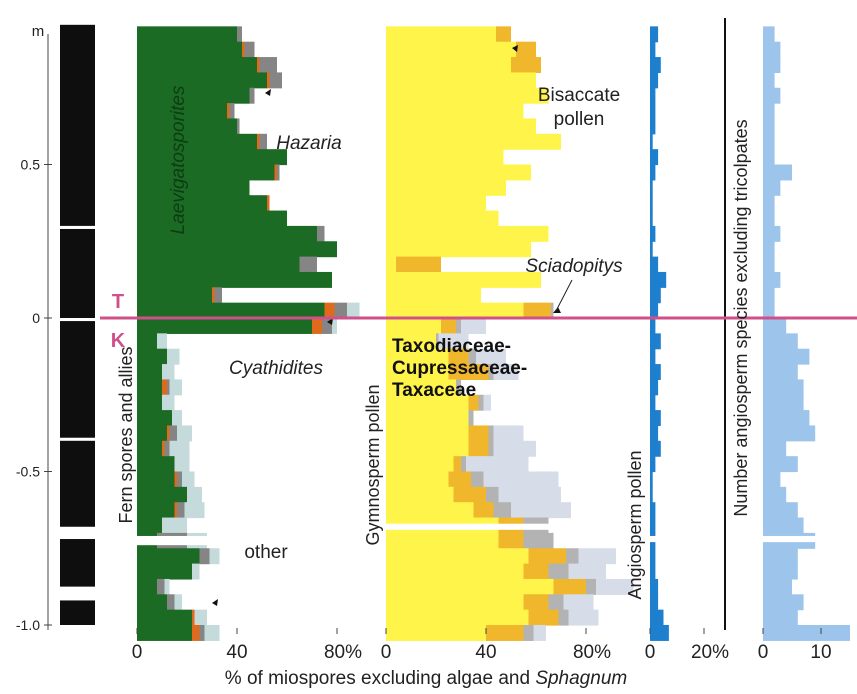 The width and height of the screenshot is (857, 694). What do you see at coordinates (564, 295) in the screenshot?
I see `sciadopitys-leader-line` at bounding box center [564, 295].